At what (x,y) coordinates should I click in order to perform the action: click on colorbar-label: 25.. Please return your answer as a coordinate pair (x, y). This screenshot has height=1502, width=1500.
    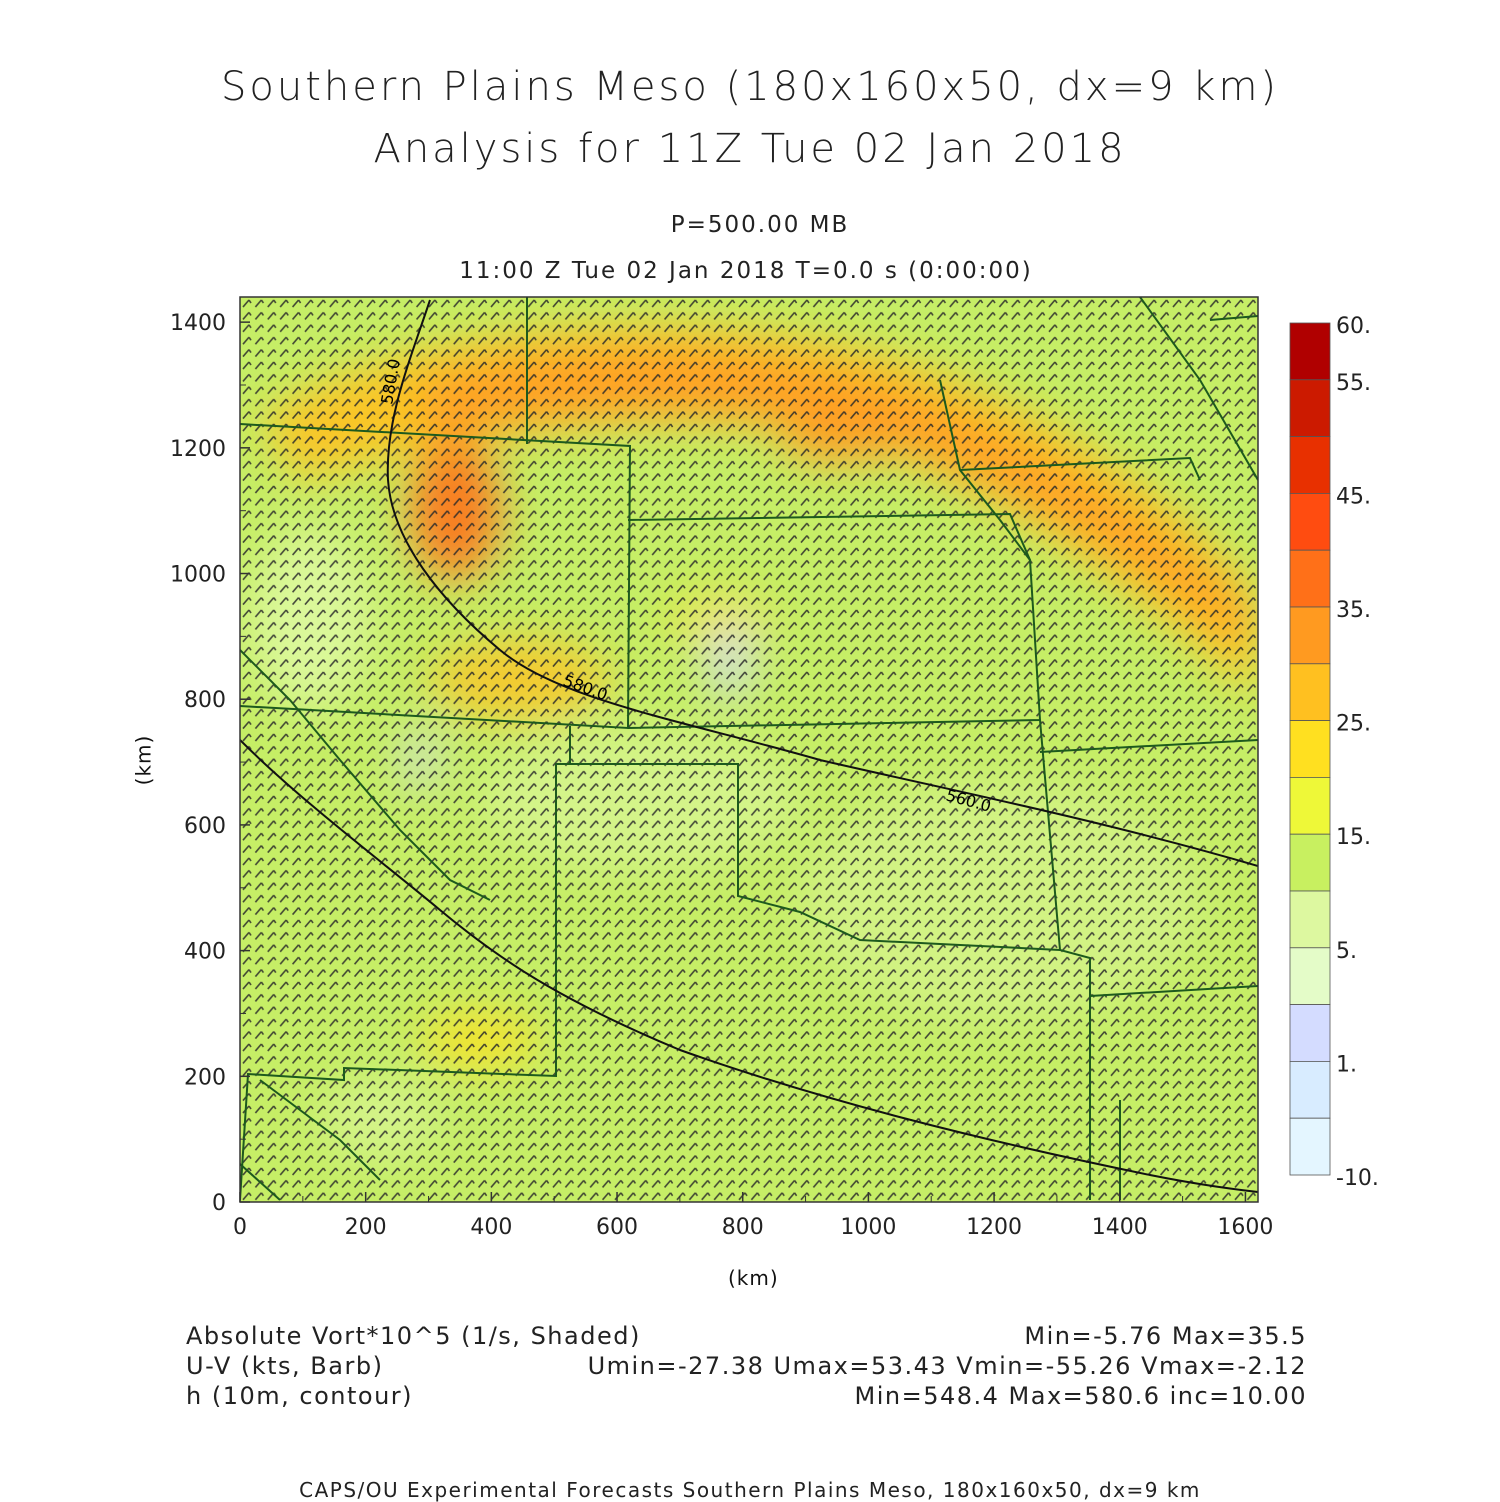
    Looking at the image, I should click on (1353, 724).